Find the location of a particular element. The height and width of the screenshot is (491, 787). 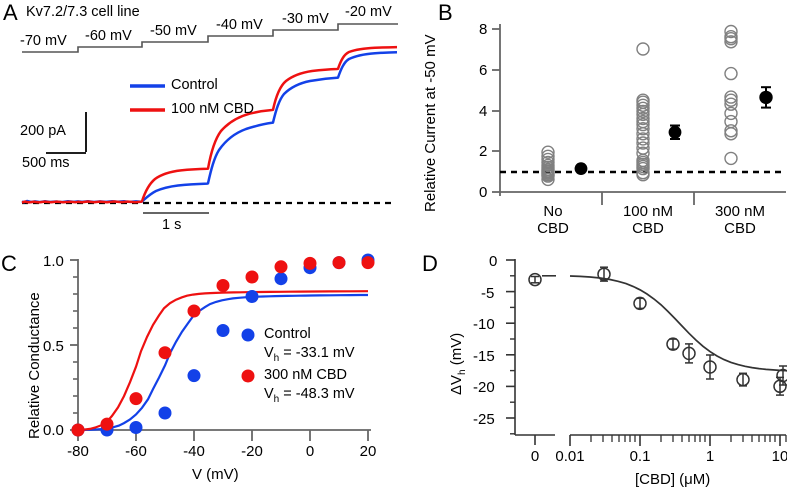

panel-b-mean-100nm-cbd is located at coordinates (675, 132).